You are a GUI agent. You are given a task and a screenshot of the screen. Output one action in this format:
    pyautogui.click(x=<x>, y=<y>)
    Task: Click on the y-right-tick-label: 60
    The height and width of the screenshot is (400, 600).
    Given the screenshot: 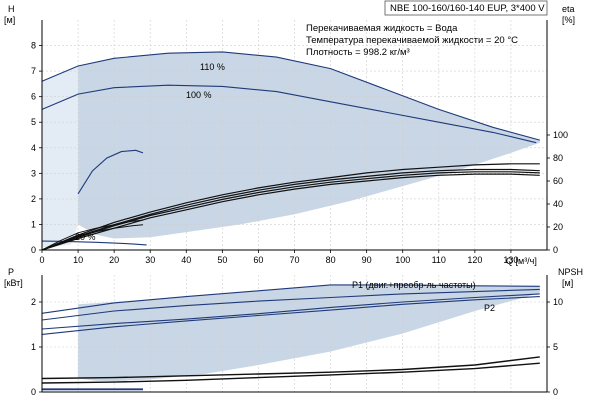 What is the action you would take?
    pyautogui.click(x=558, y=181)
    